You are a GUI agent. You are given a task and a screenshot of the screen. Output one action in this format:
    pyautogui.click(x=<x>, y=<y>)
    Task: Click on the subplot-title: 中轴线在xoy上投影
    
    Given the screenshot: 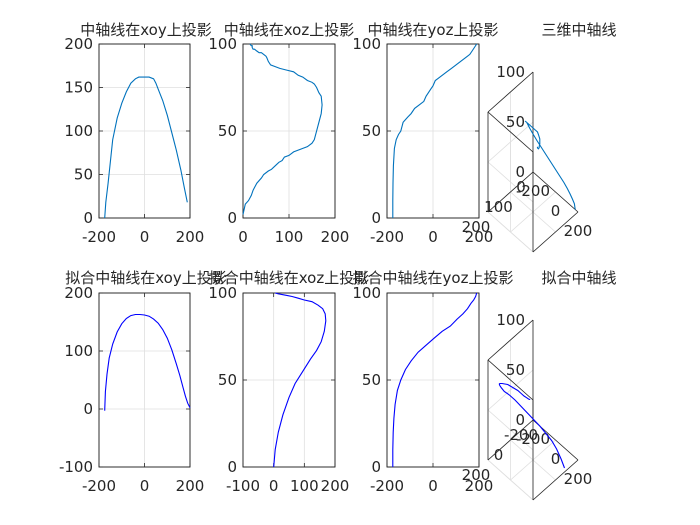 What is the action you would take?
    pyautogui.click(x=145, y=30)
    